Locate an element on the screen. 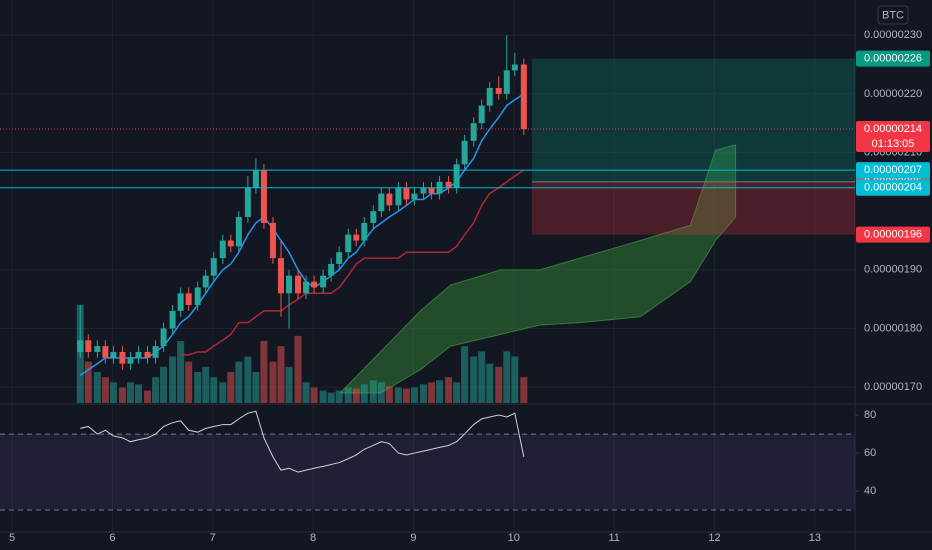 Image resolution: width=932 pixels, height=550 pixels. price-badge-label: 0.00000226 is located at coordinates (893, 59).